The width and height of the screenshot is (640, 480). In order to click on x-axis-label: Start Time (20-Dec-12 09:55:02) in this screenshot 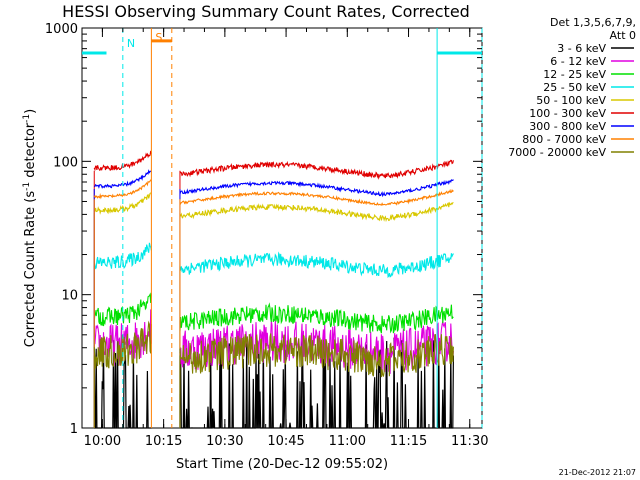, I will do `click(282, 464)`.